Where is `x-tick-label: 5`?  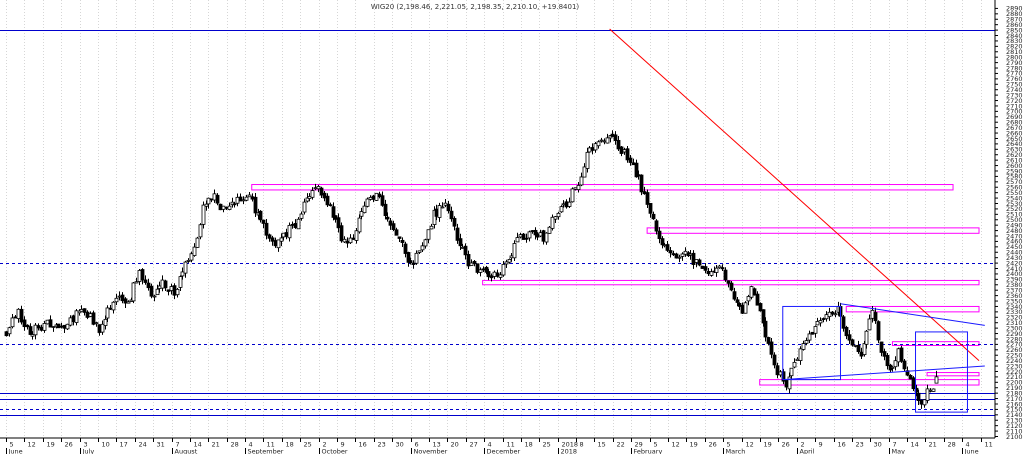
x-tick-label: 5 is located at coordinates (729, 445).